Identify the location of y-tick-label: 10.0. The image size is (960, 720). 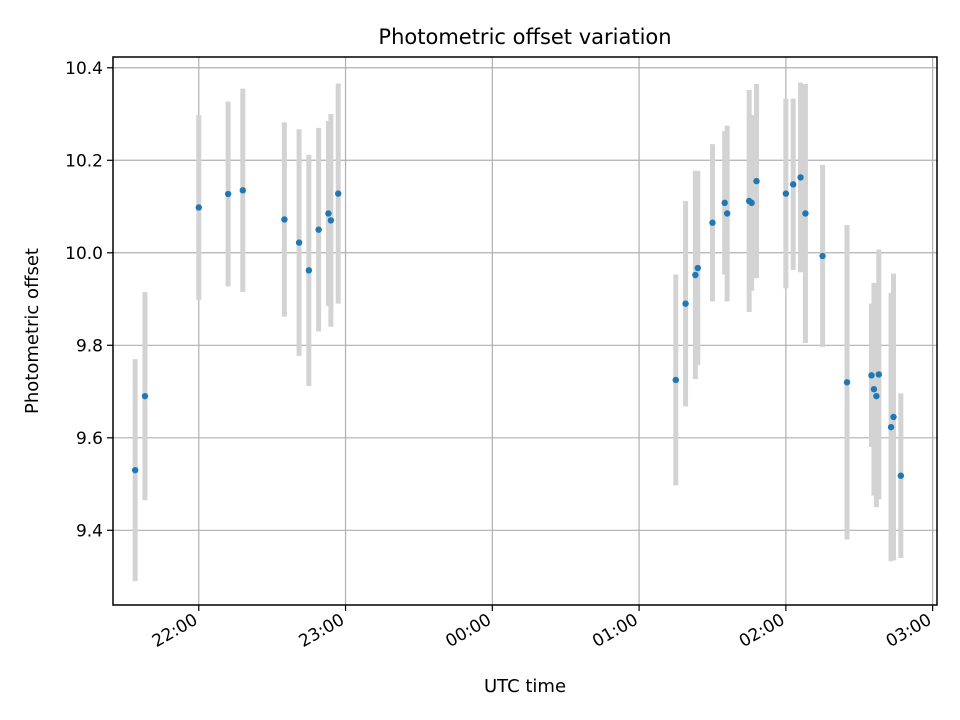
(84, 254).